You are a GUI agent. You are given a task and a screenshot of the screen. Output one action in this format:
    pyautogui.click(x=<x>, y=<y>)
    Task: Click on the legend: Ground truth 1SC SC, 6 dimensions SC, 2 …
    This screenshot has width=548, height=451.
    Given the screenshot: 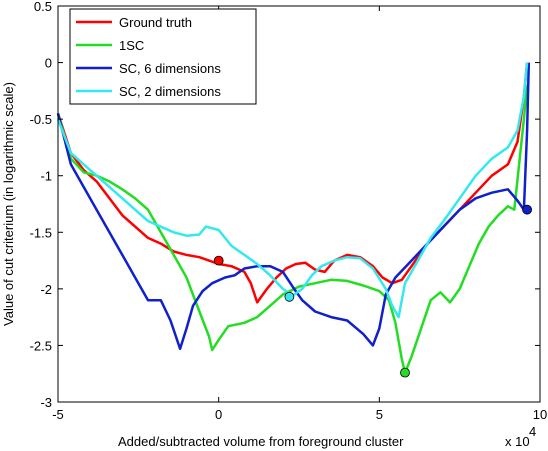 What is the action you would take?
    pyautogui.click(x=163, y=56)
    